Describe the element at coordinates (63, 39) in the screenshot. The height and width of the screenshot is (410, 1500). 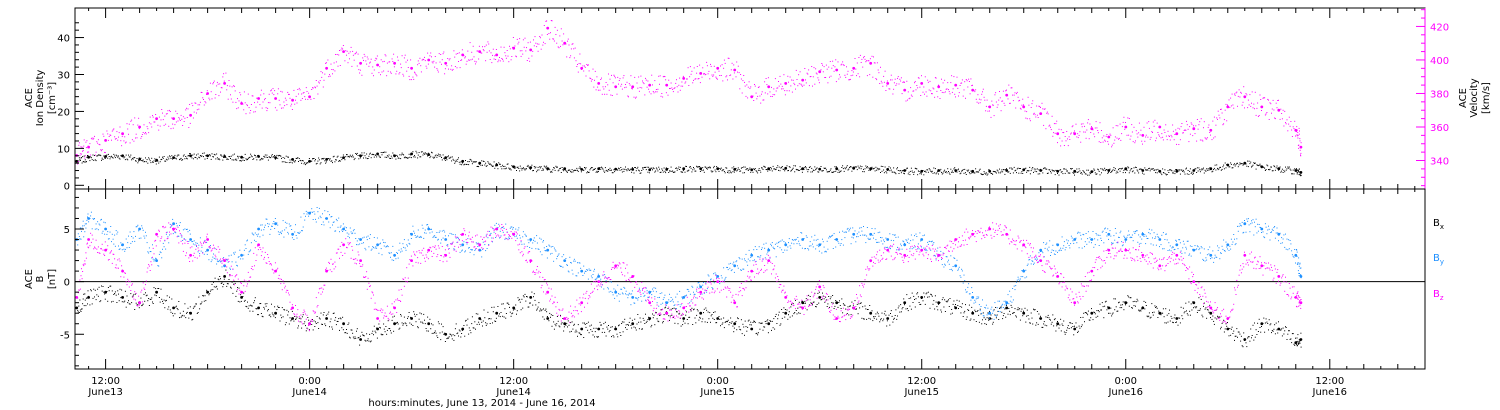
I see `density-tick-label: 40` at that location.